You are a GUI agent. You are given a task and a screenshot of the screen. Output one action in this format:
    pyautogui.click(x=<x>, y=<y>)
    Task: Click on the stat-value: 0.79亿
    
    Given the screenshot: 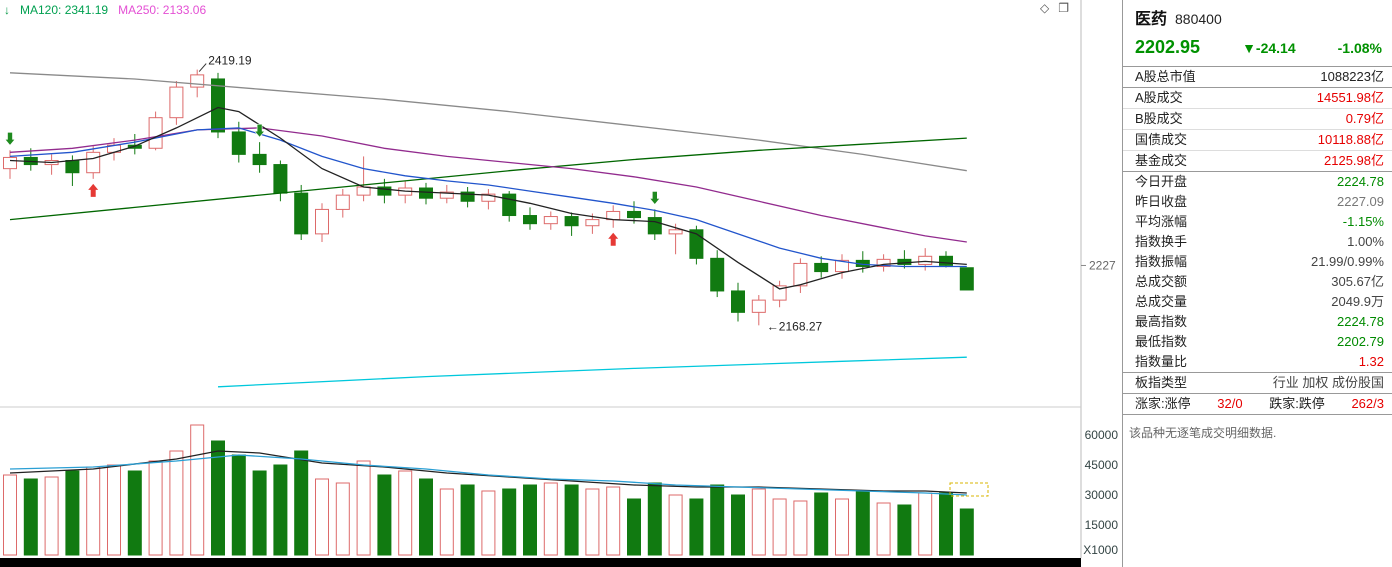 What is the action you would take?
    pyautogui.click(x=1364, y=118)
    